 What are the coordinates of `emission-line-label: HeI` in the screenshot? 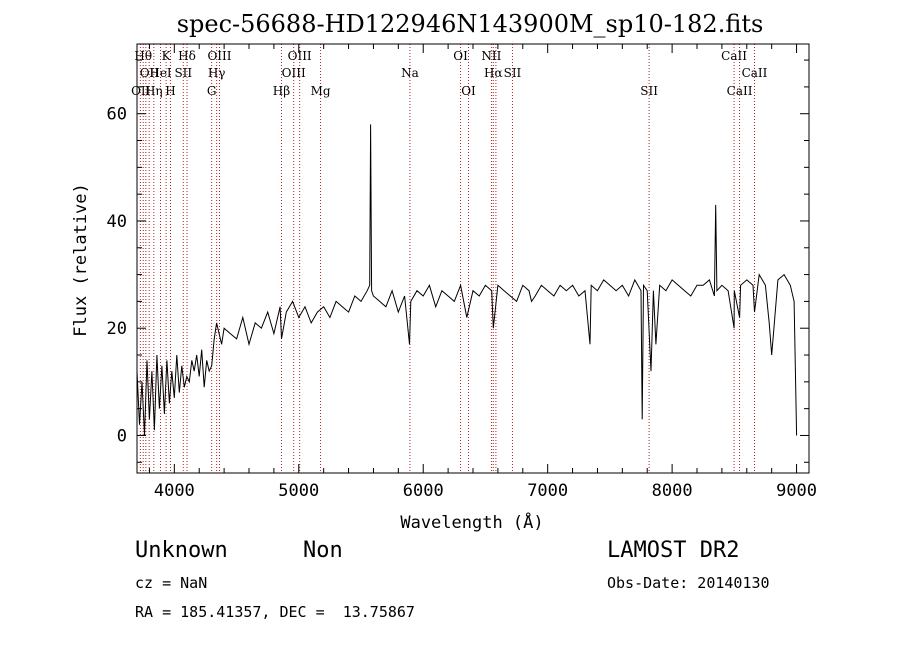 It's located at (160, 73).